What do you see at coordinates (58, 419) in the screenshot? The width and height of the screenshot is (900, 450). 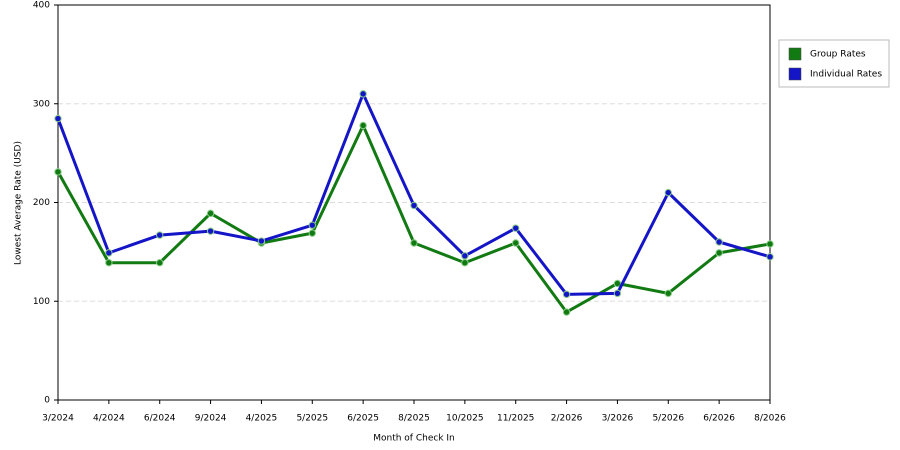 I see `x-tick-label: 3/2024` at bounding box center [58, 419].